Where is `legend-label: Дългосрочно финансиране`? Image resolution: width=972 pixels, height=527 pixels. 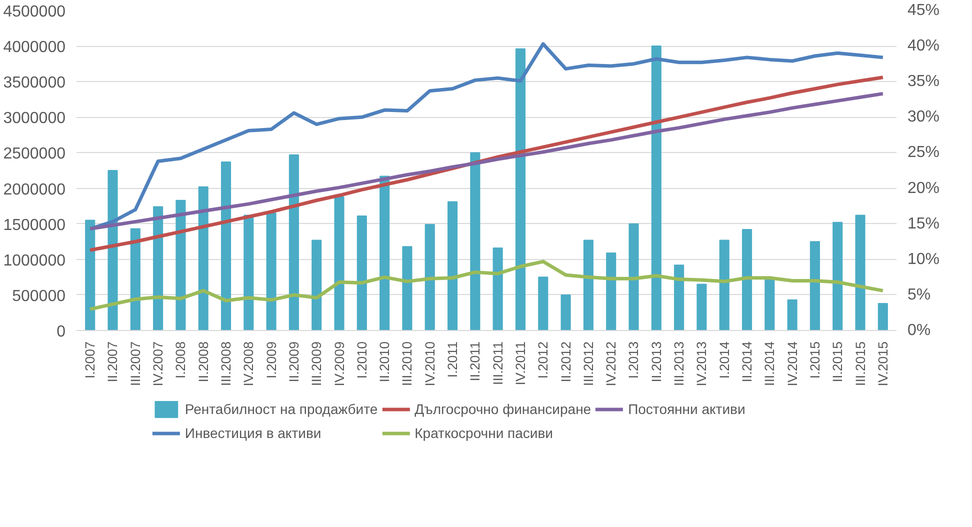
legend-label: Дългосрочно финансиране is located at coordinates (503, 409).